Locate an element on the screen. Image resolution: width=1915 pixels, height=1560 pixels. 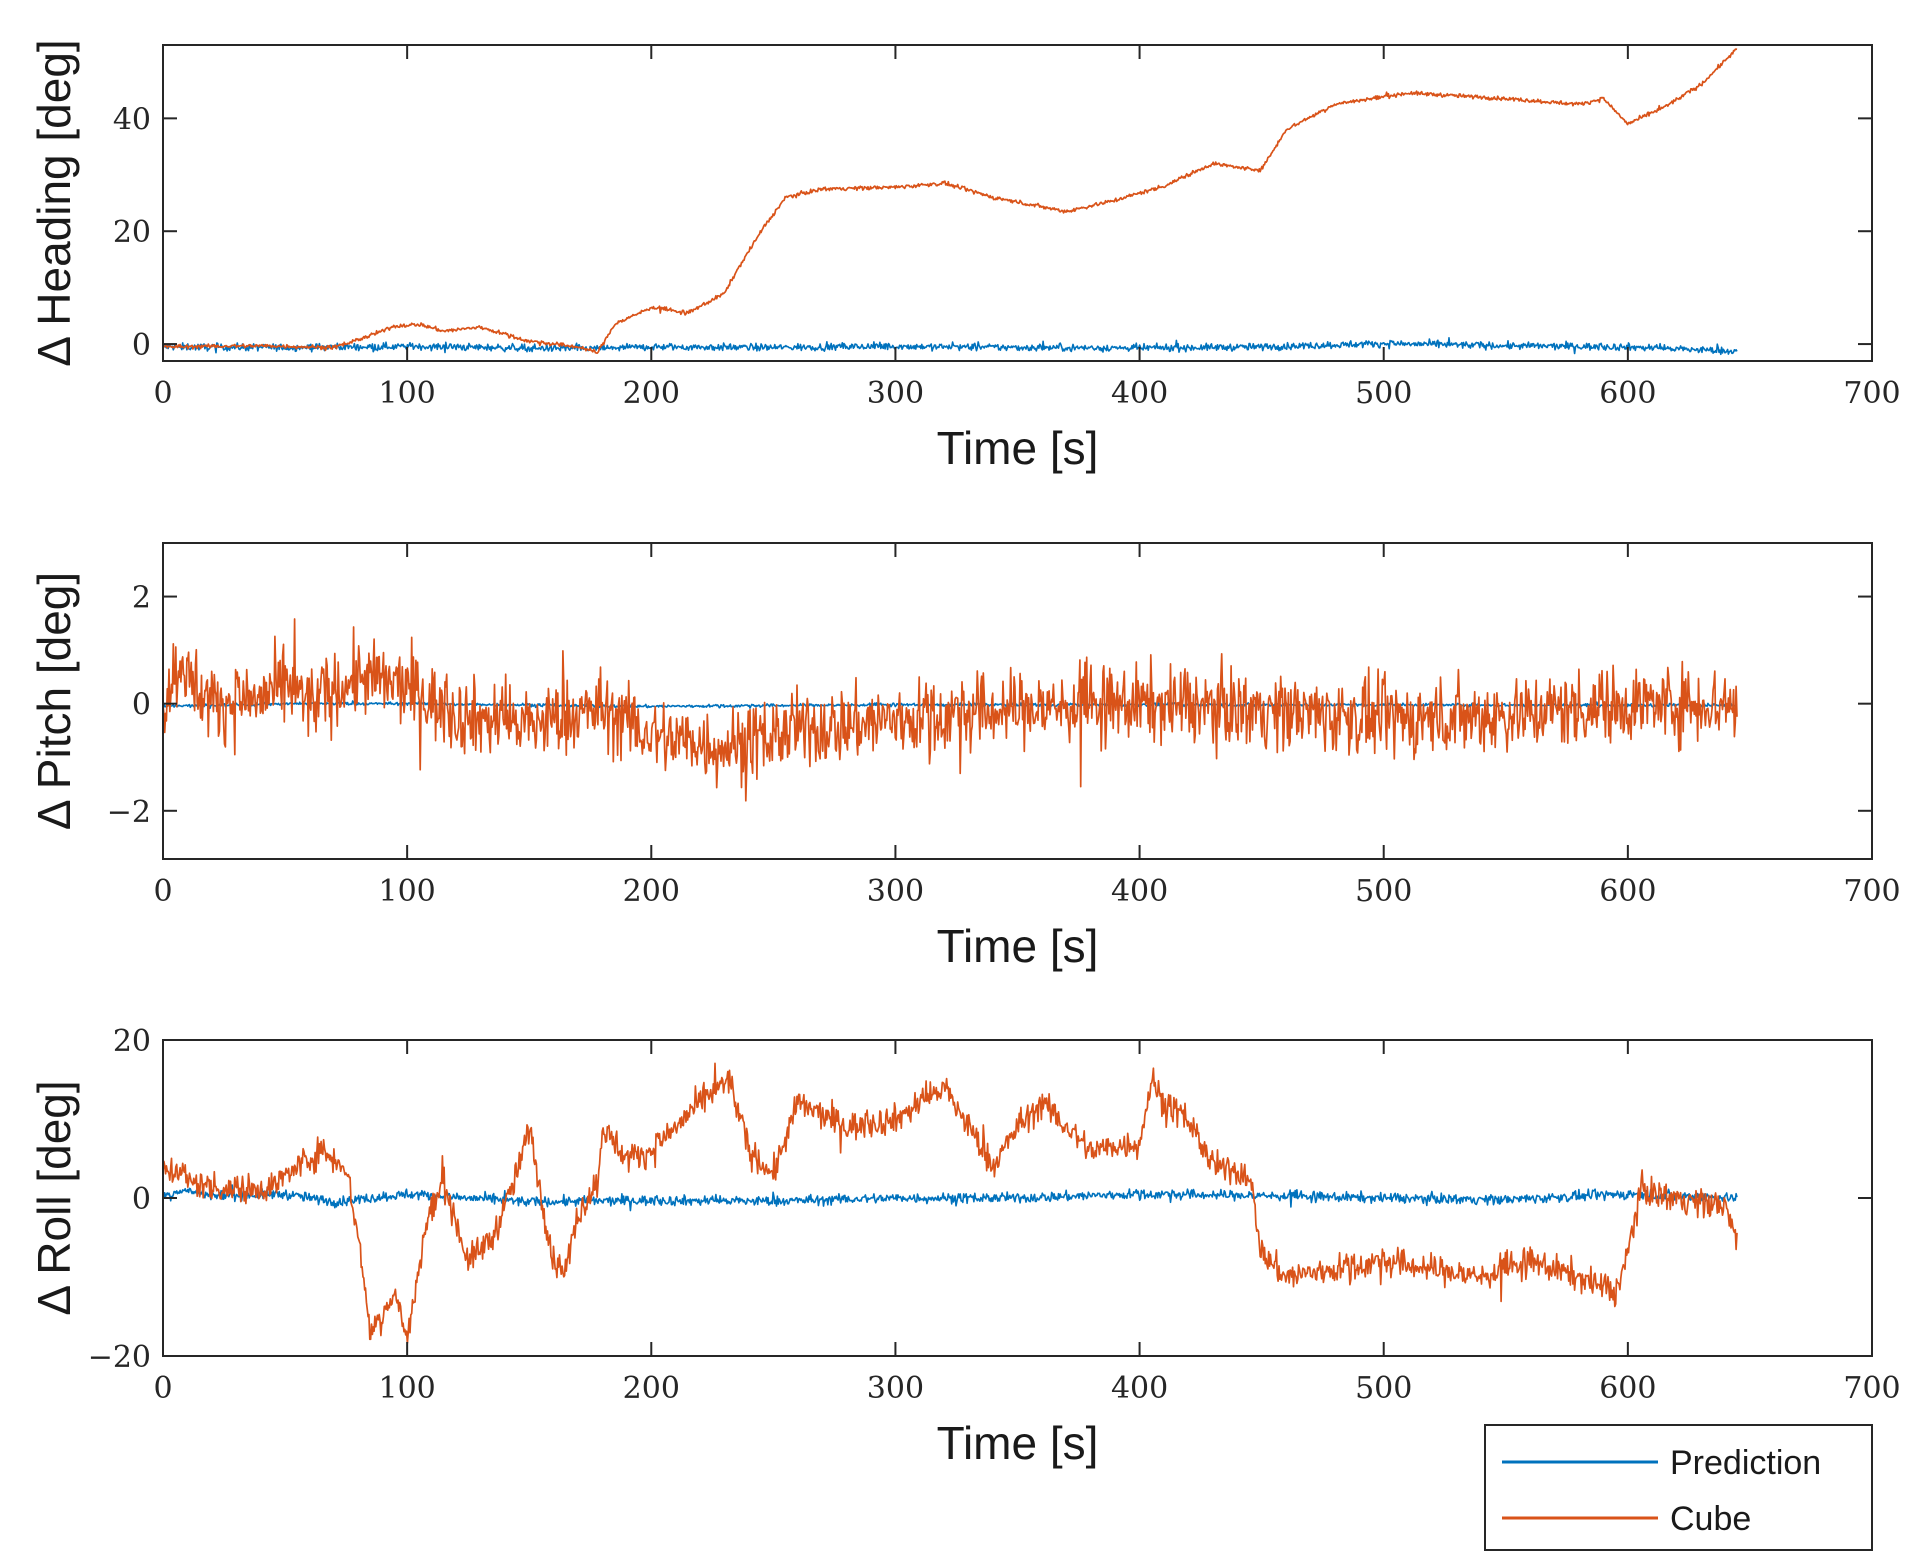
xtick-label-heading-200: 200 is located at coordinates (651, 393).